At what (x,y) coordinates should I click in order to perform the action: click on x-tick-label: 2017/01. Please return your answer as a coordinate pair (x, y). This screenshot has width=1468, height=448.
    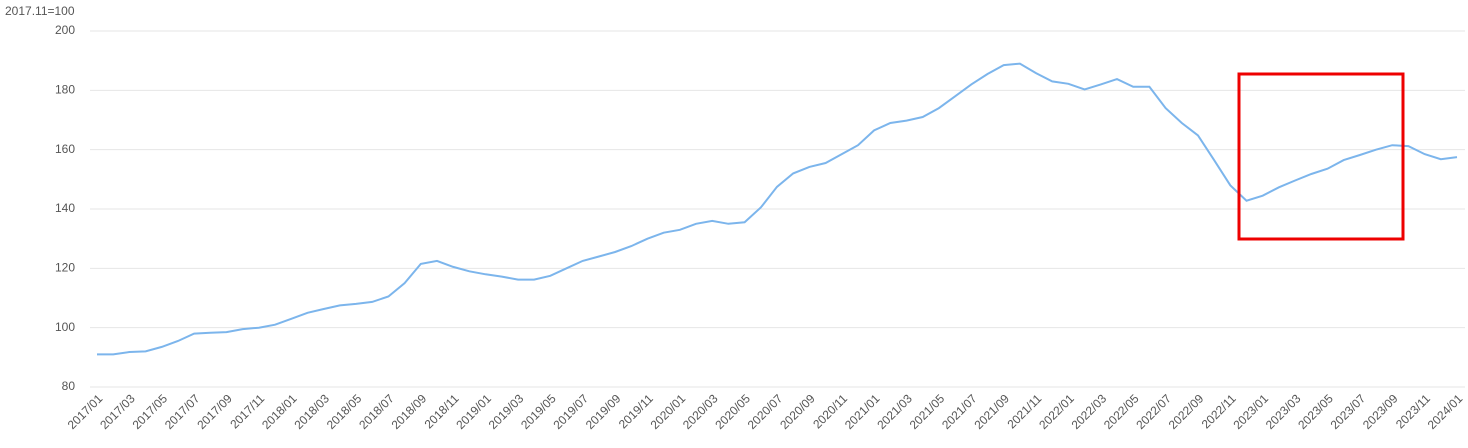
    Looking at the image, I should click on (85, 411).